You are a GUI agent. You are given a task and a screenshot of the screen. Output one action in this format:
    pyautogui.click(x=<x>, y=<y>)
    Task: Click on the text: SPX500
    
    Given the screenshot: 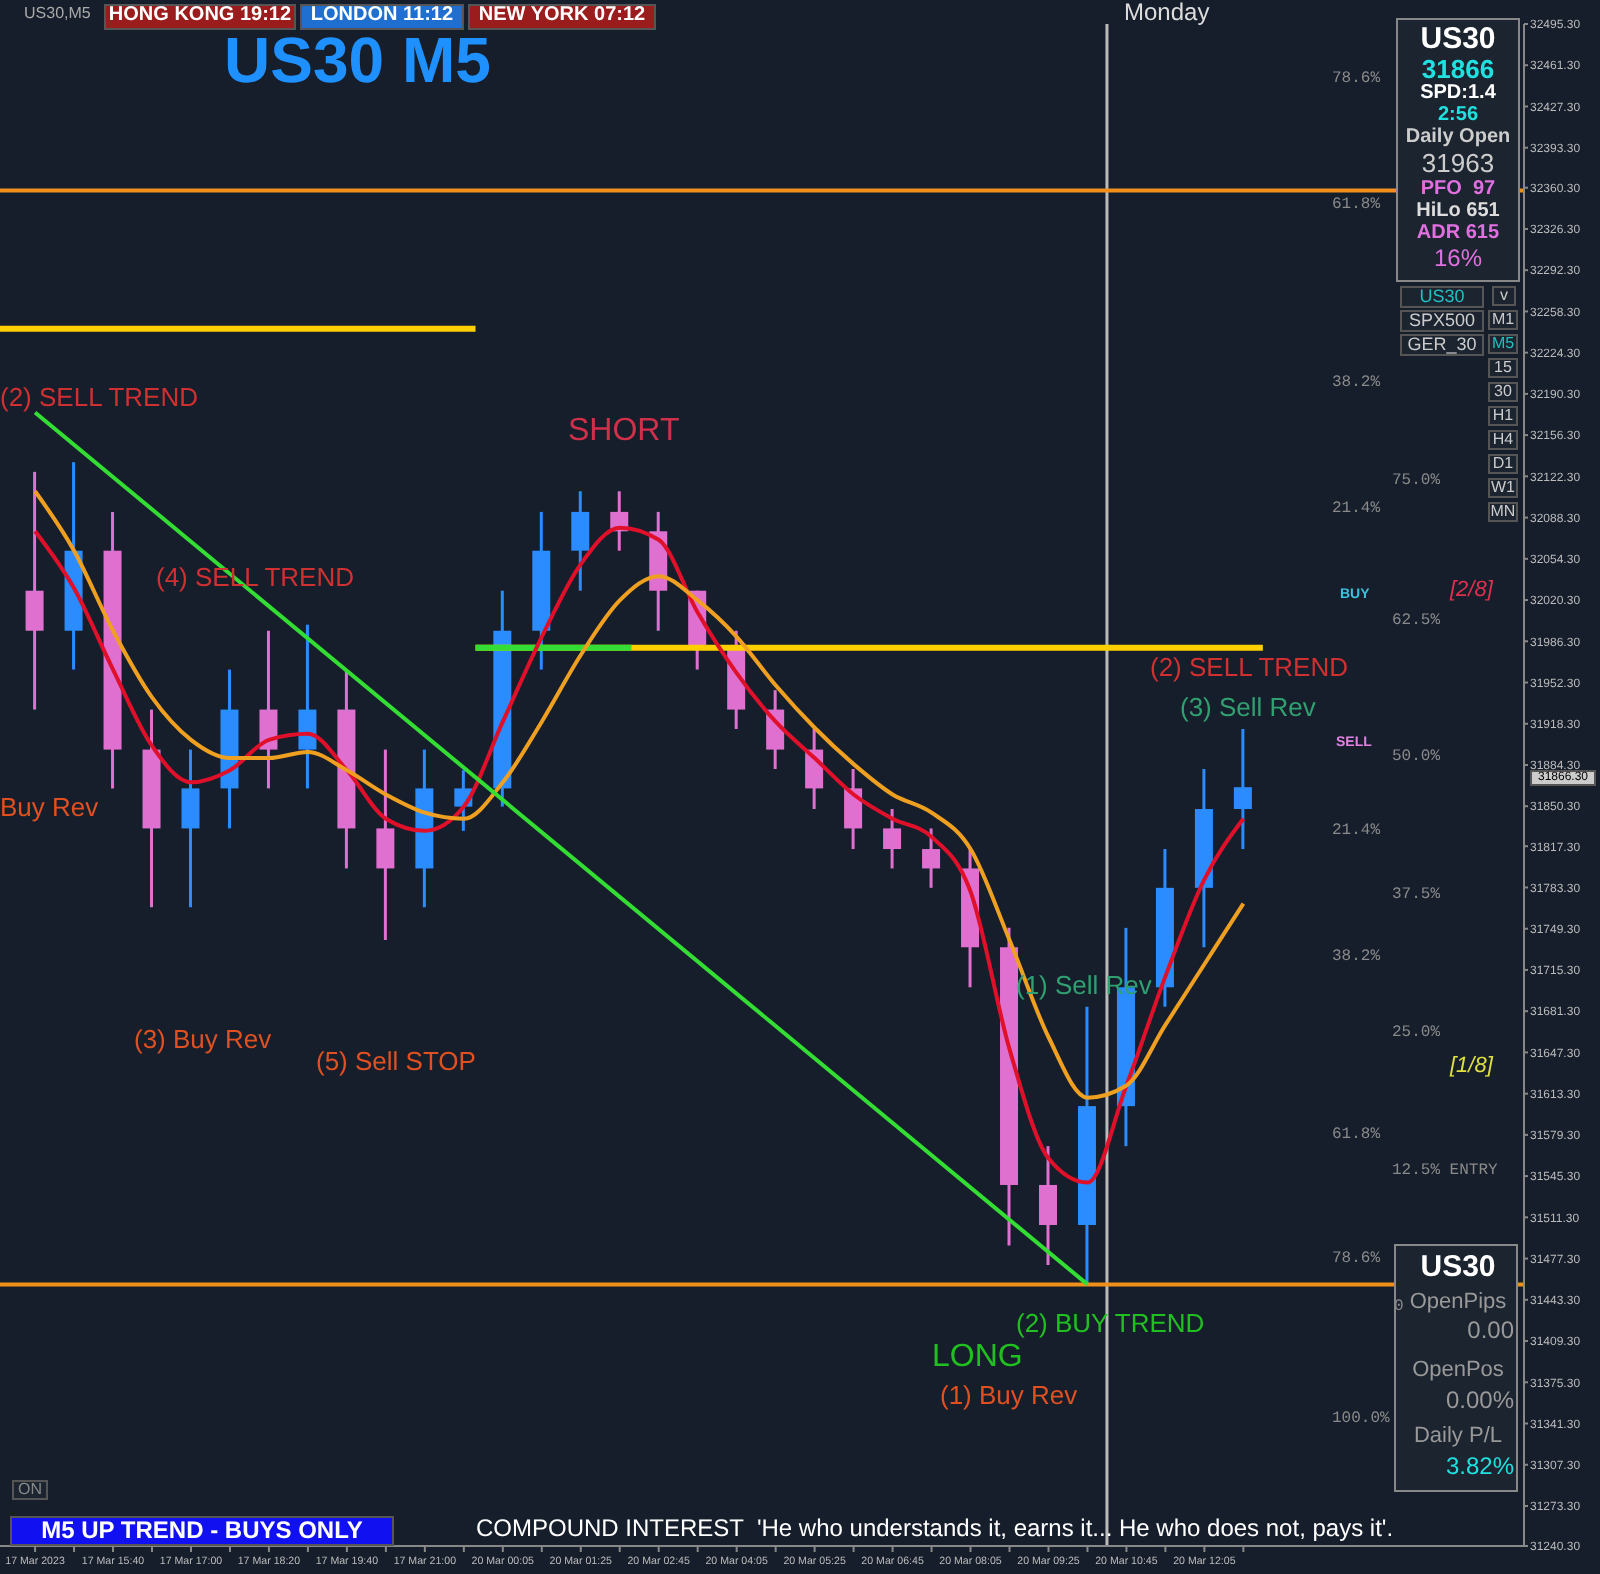 What is the action you would take?
    pyautogui.click(x=1442, y=321)
    